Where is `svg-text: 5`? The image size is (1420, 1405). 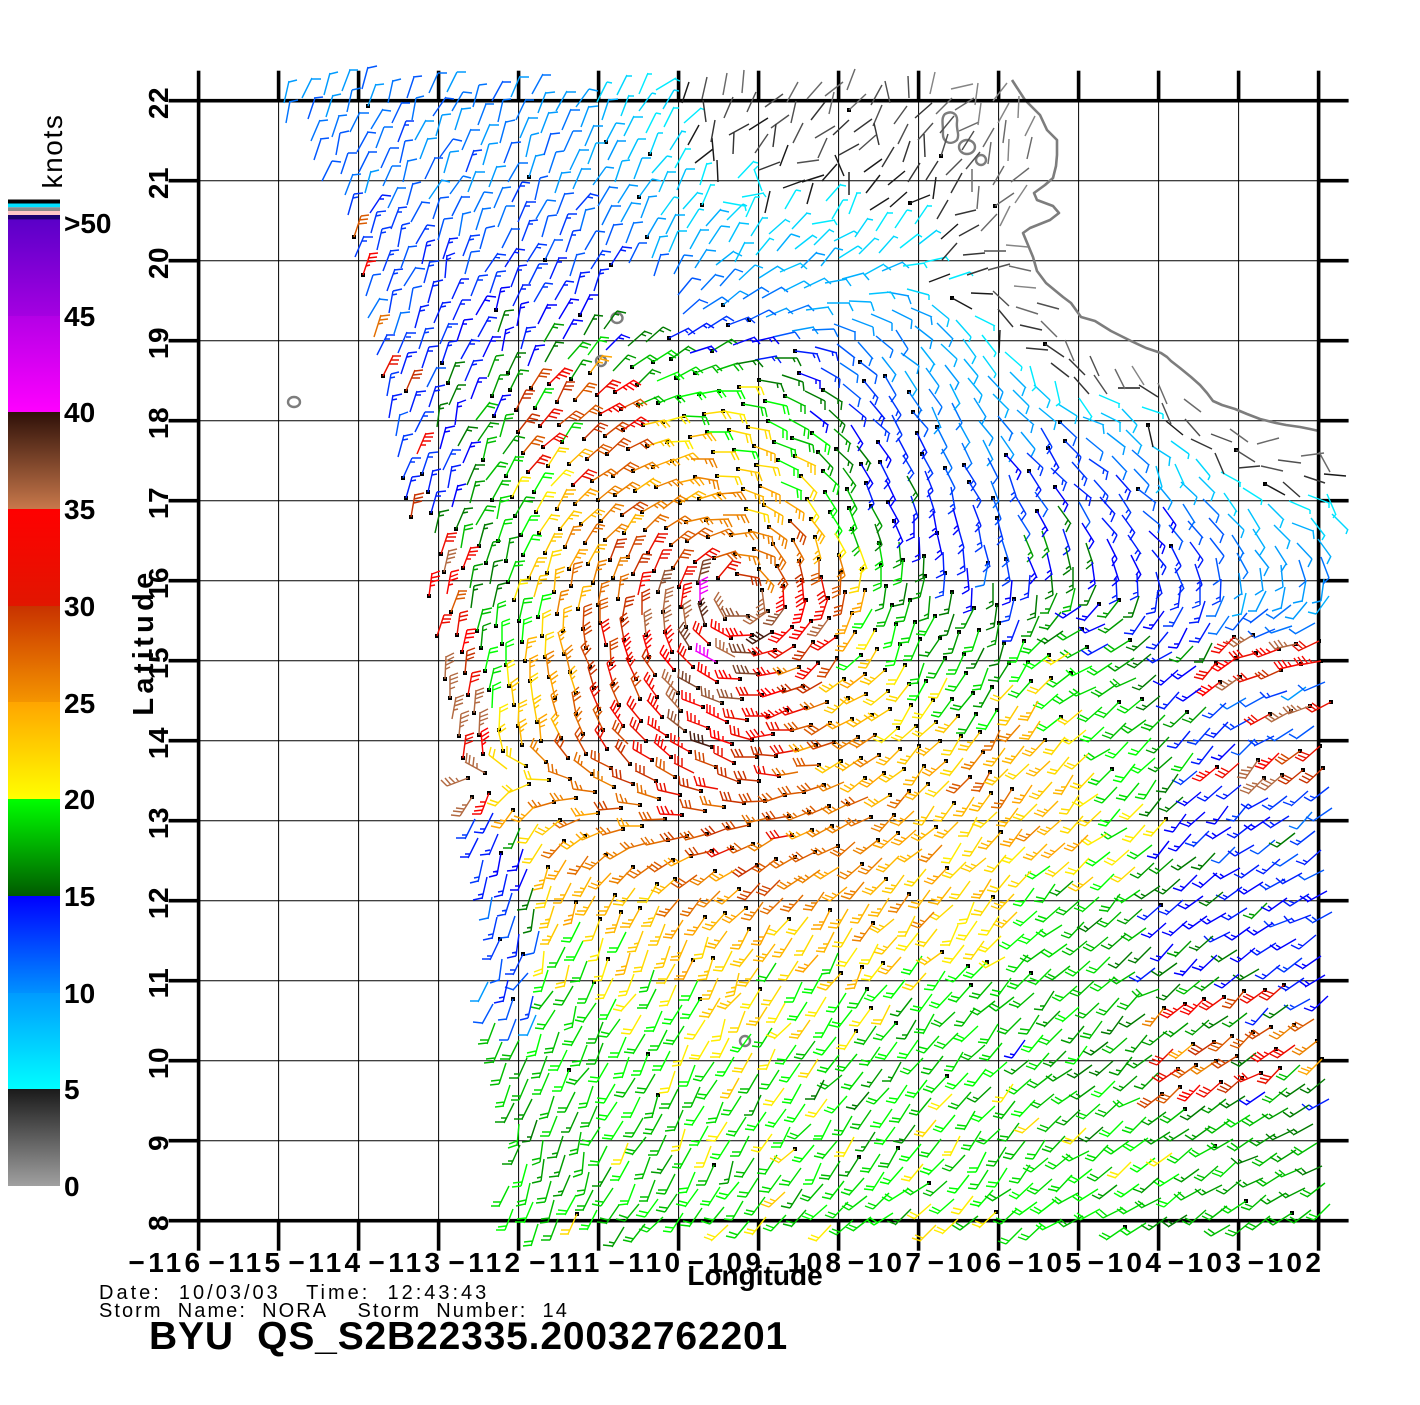
svg-text: 5 is located at coordinates (72, 1089).